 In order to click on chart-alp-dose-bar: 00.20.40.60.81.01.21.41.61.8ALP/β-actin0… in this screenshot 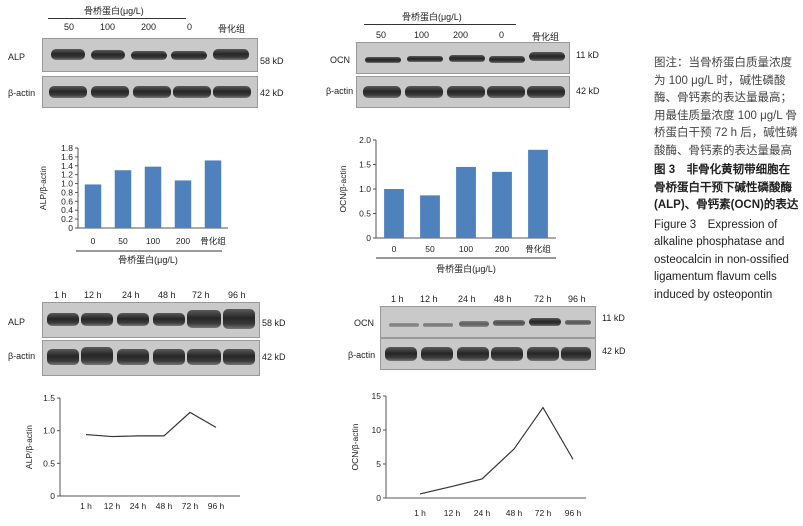, I will do `click(133, 204)`.